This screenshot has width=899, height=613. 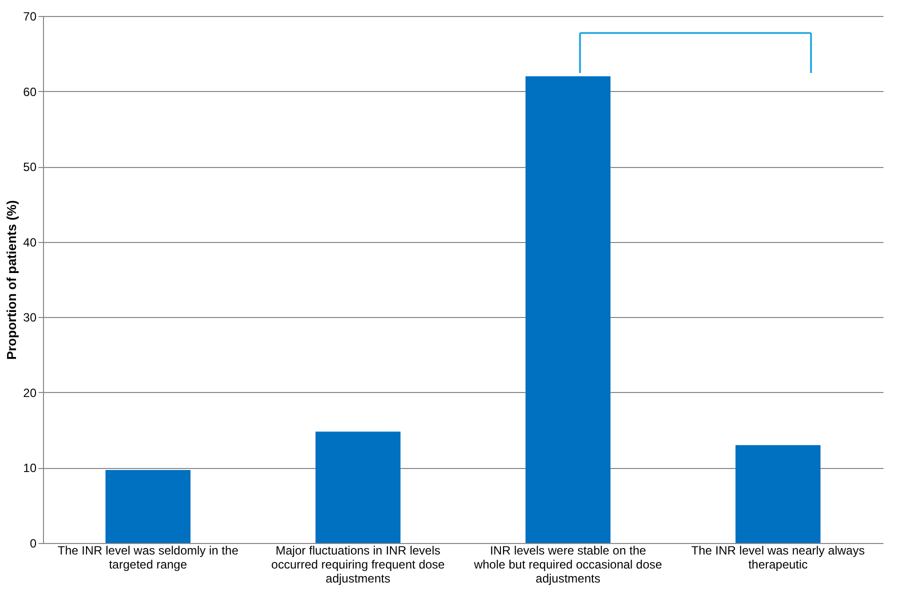 What do you see at coordinates (148, 558) in the screenshot?
I see `x-tick-label: The INR level was seldomly in the targeted range` at bounding box center [148, 558].